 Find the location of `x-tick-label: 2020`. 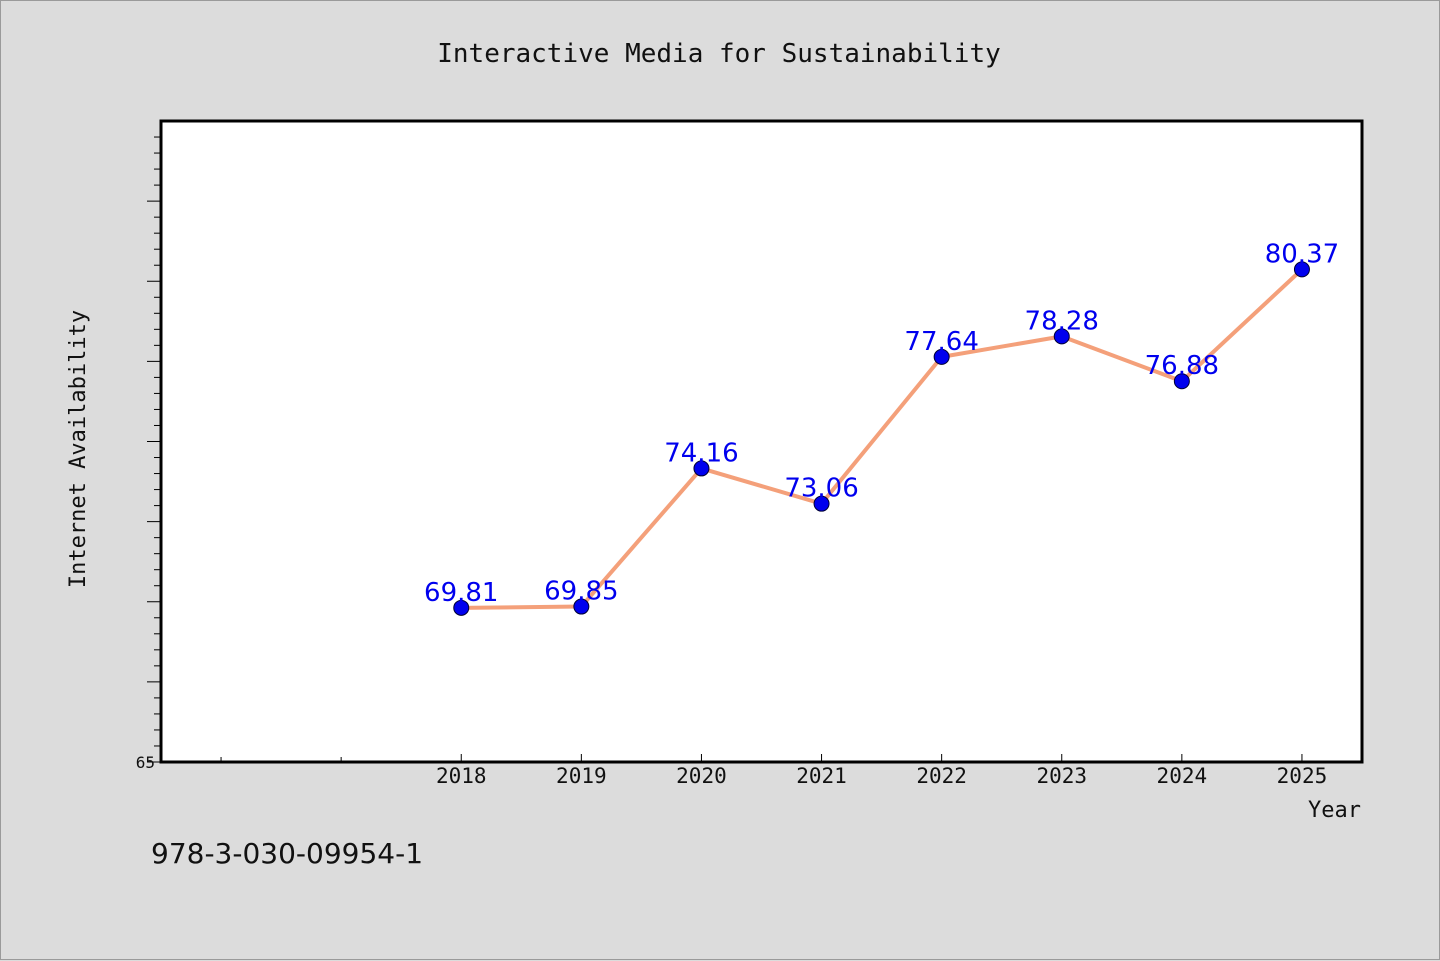

x-tick-label: 2020 is located at coordinates (701, 776).